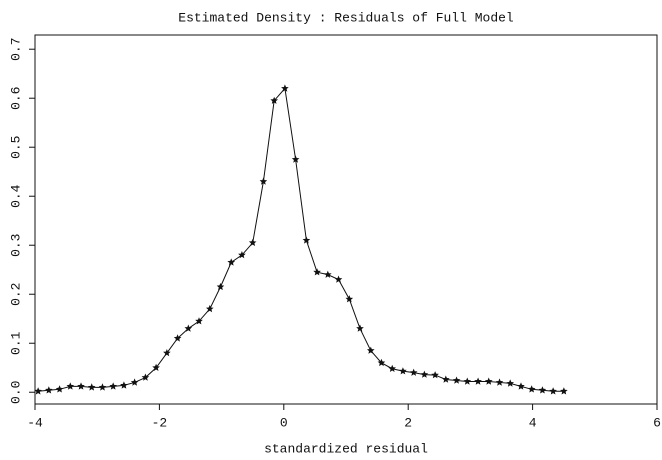 This screenshot has height=460, width=662. What do you see at coordinates (346, 448) in the screenshot?
I see `x-axis-label: standardized residual` at bounding box center [346, 448].